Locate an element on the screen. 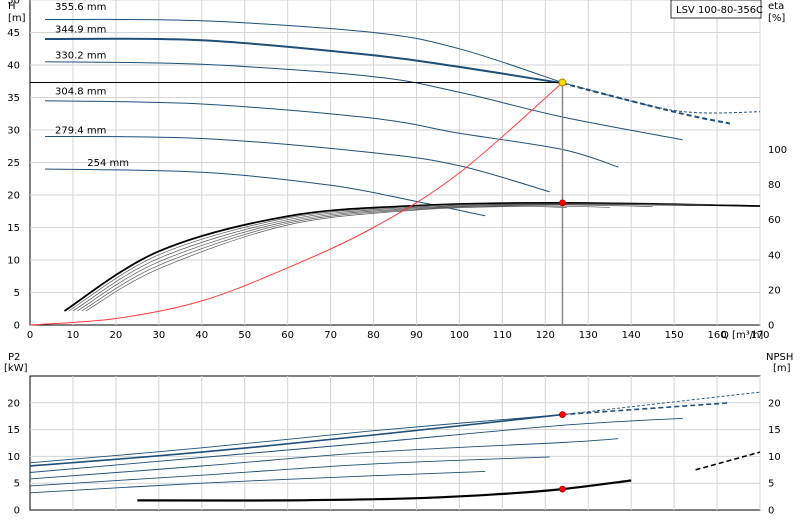  head-curve-label: 355.6 mm is located at coordinates (80, 7).